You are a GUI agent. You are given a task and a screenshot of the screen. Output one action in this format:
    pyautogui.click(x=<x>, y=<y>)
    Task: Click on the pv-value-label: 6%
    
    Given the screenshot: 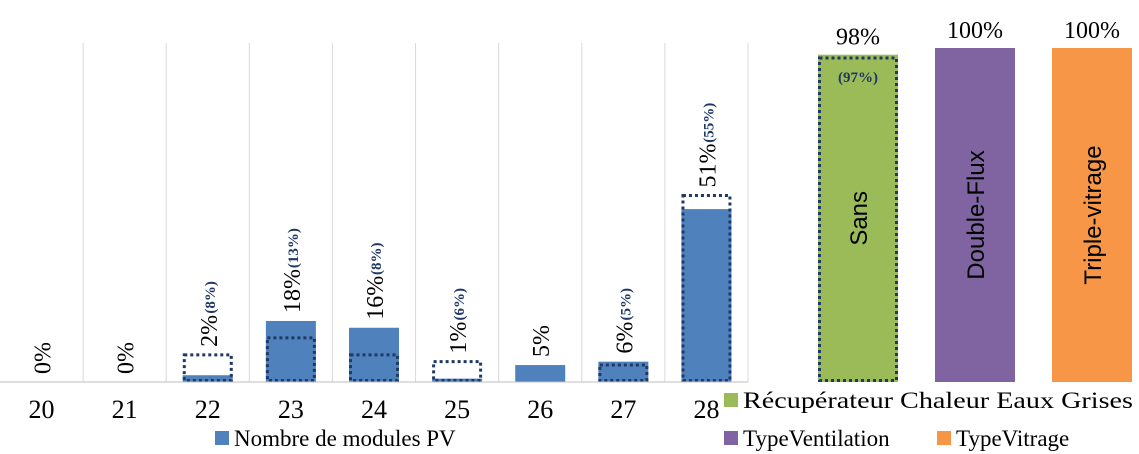 What is the action you would take?
    pyautogui.click(x=625, y=338)
    